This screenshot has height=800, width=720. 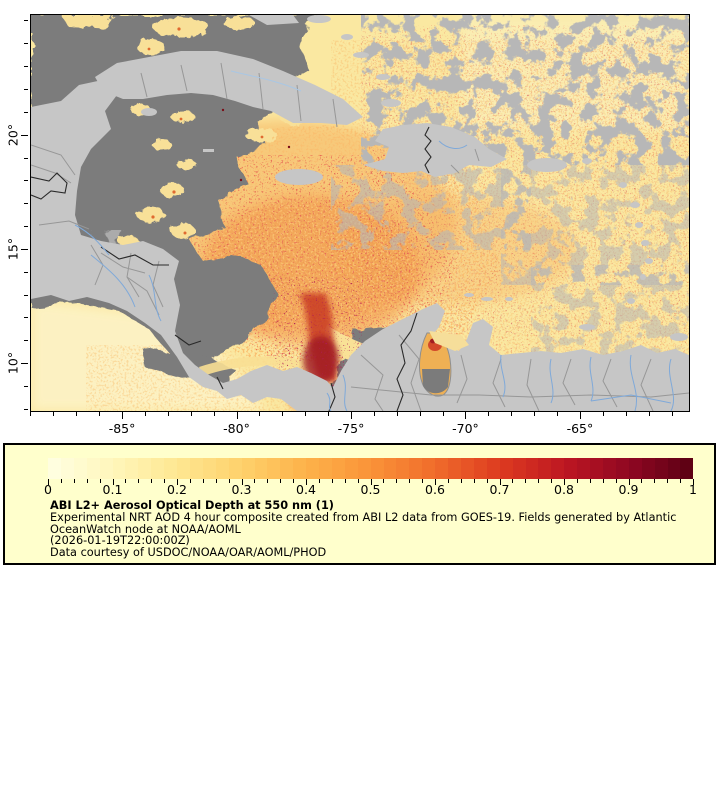 What do you see at coordinates (122, 428) in the screenshot?
I see `lon-tick-label: -85°` at bounding box center [122, 428].